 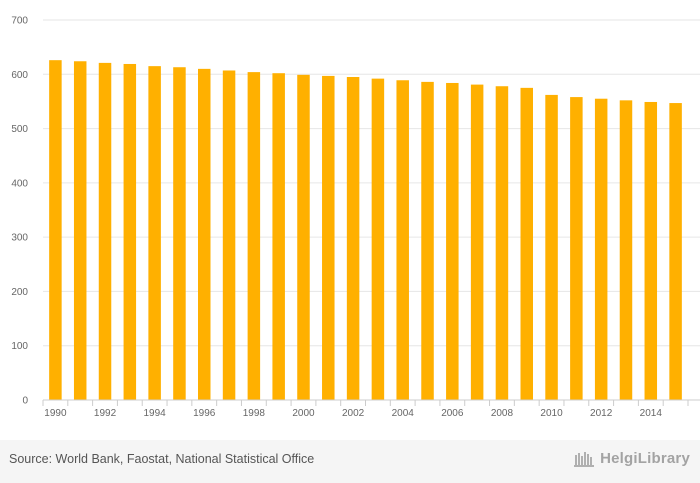 I want to click on bar-2007, so click(x=477, y=242).